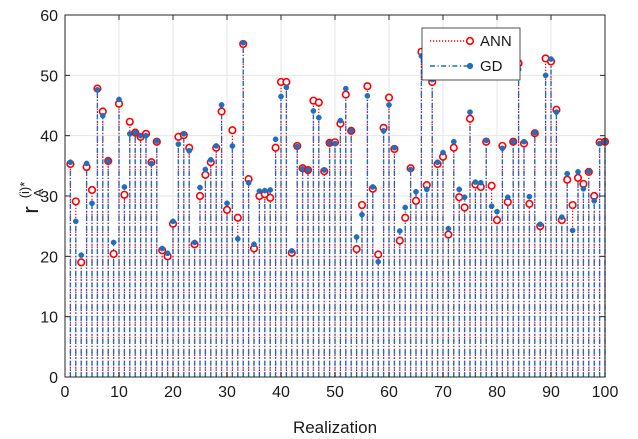 Image resolution: width=638 pixels, height=439 pixels. What do you see at coordinates (389, 392) in the screenshot?
I see `x-tick-label: 60` at bounding box center [389, 392].